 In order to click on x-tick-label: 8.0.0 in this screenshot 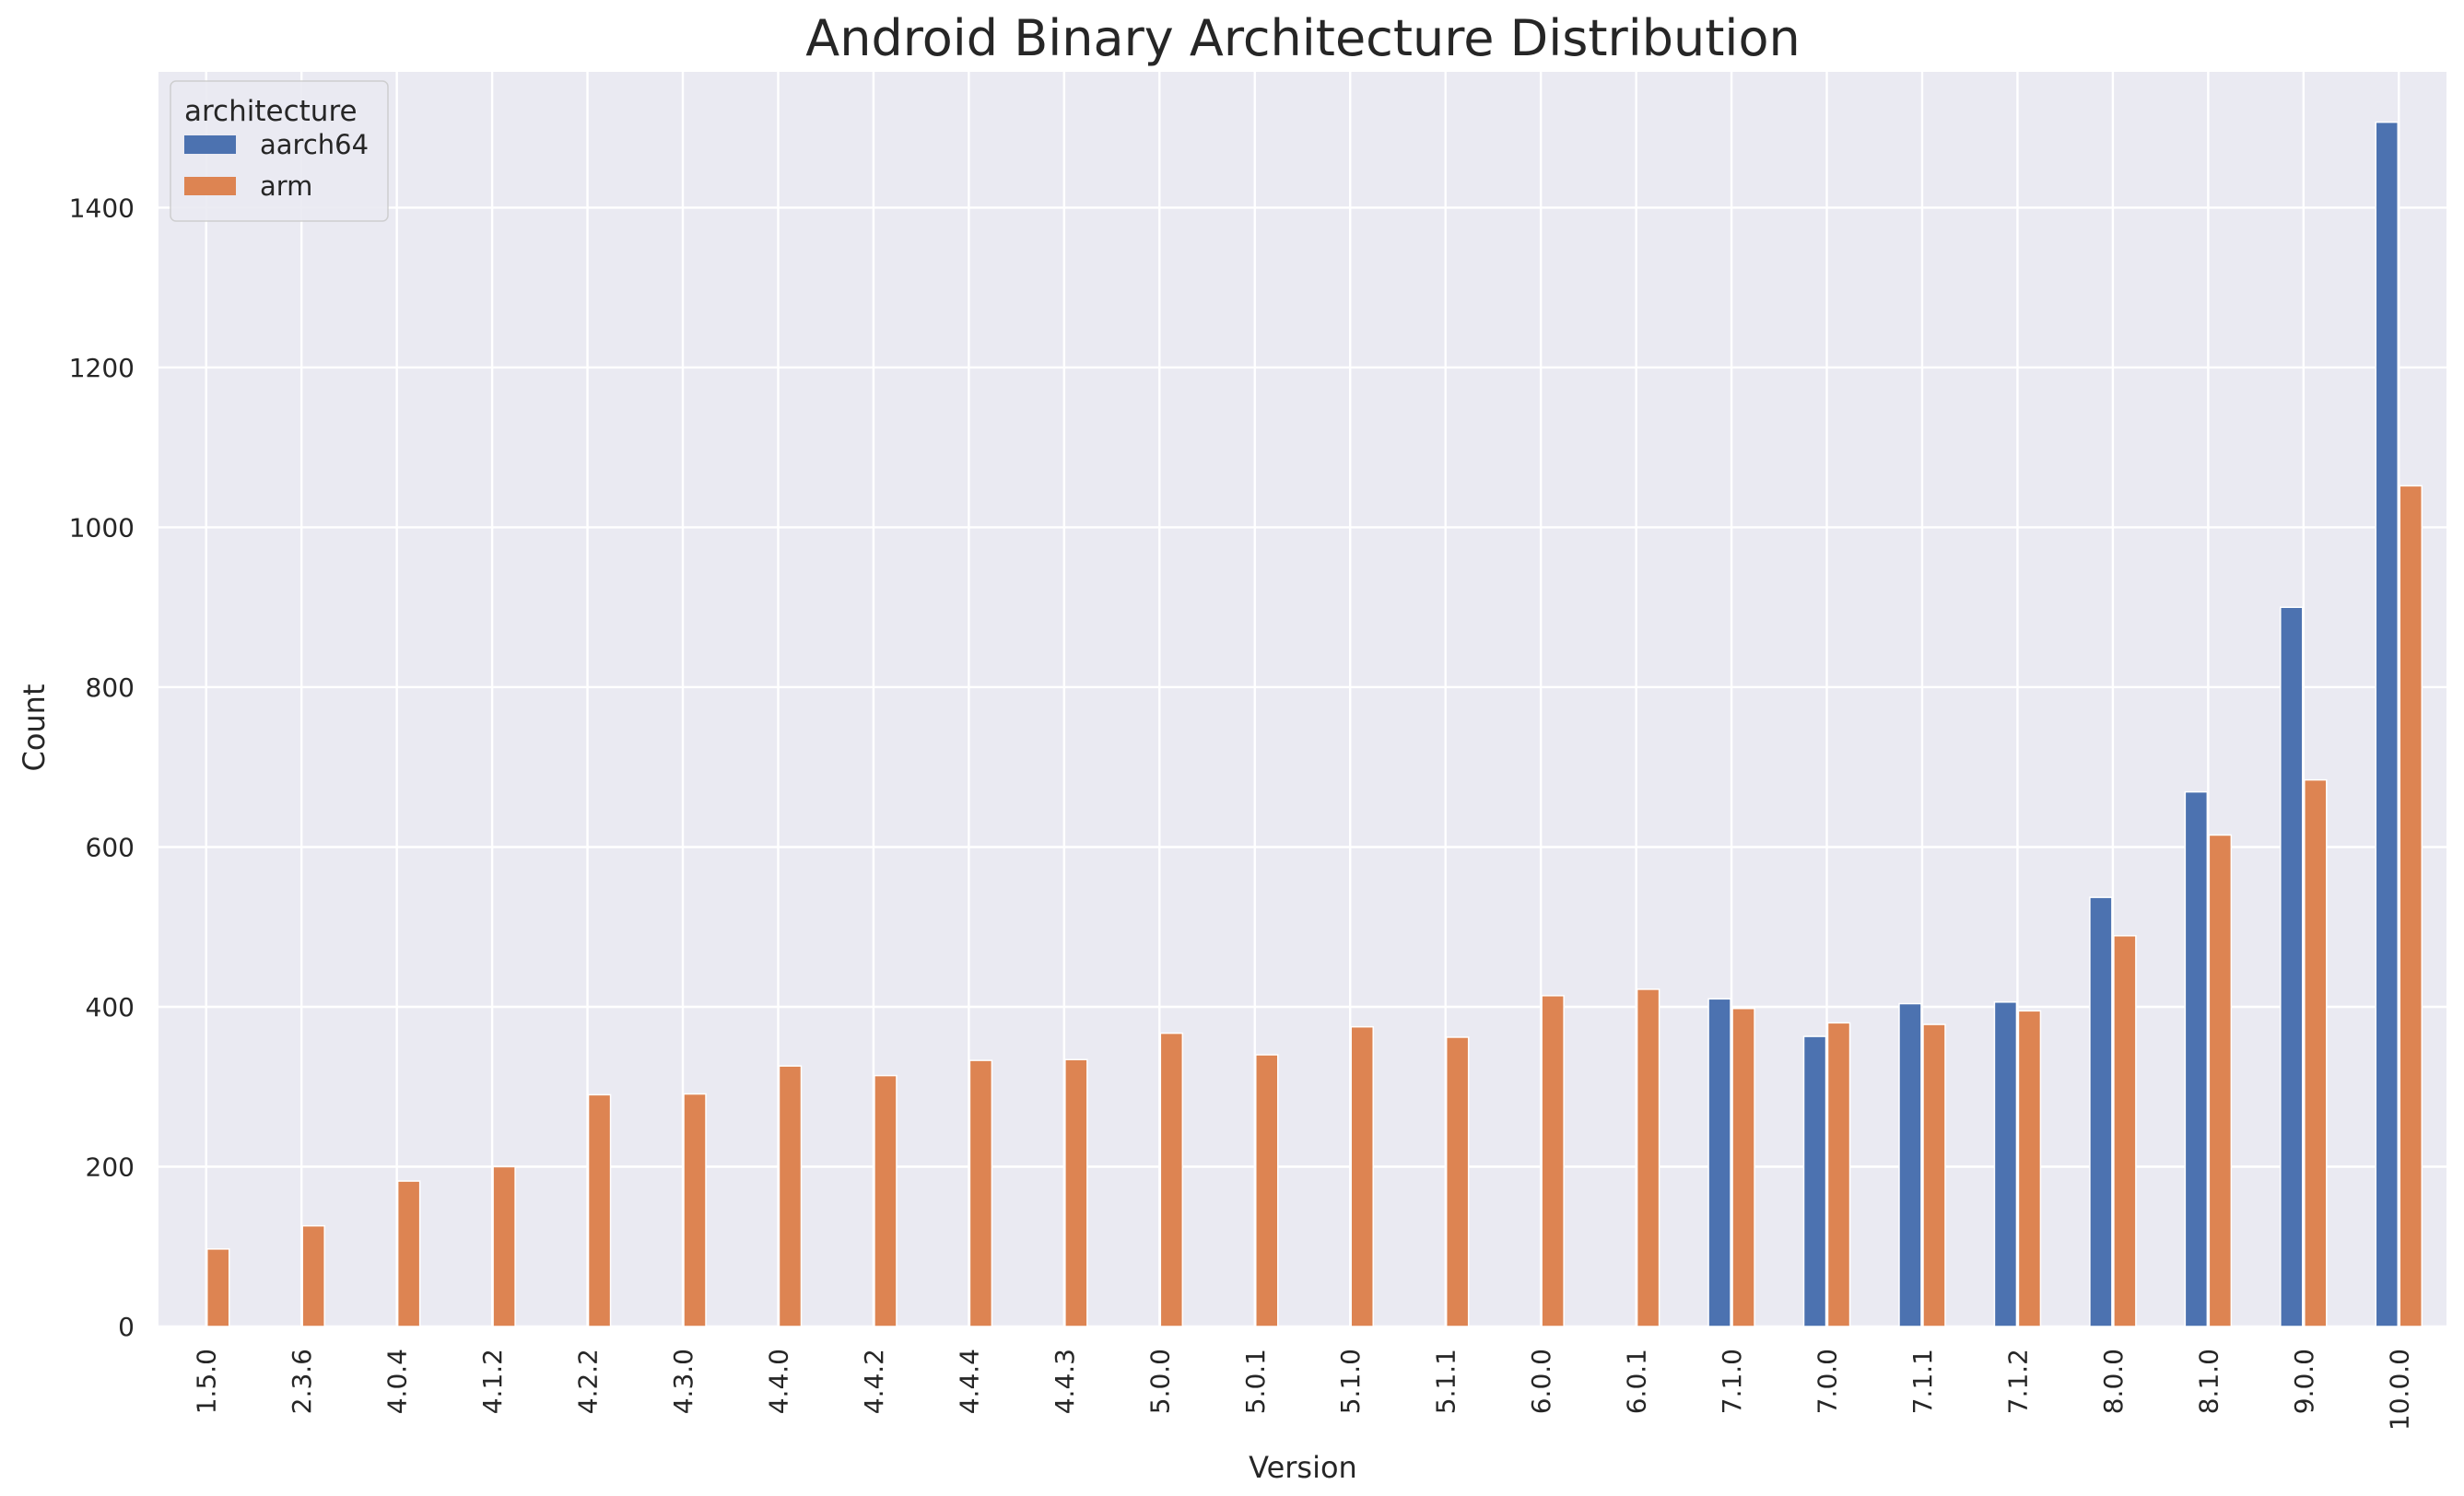, I will do `click(2113, 1381)`.